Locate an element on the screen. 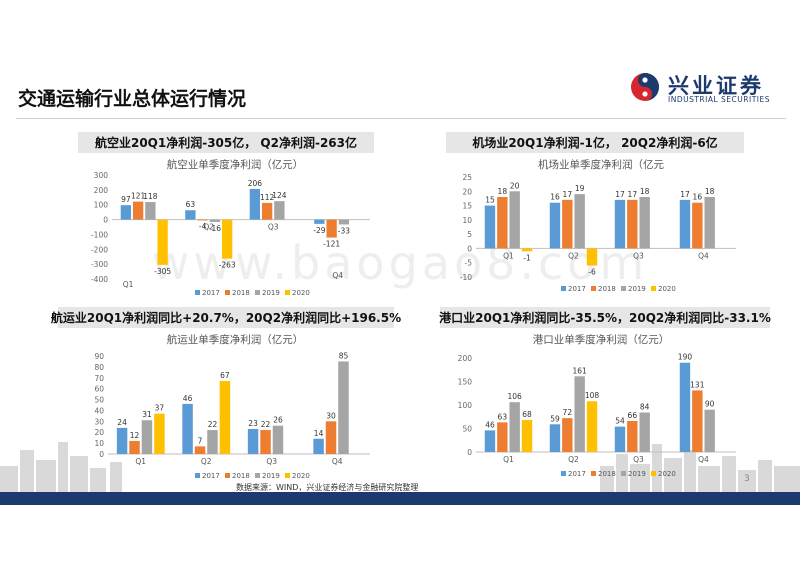  chart-title: 航空业单季度净利润（亿元） is located at coordinates (235, 164).